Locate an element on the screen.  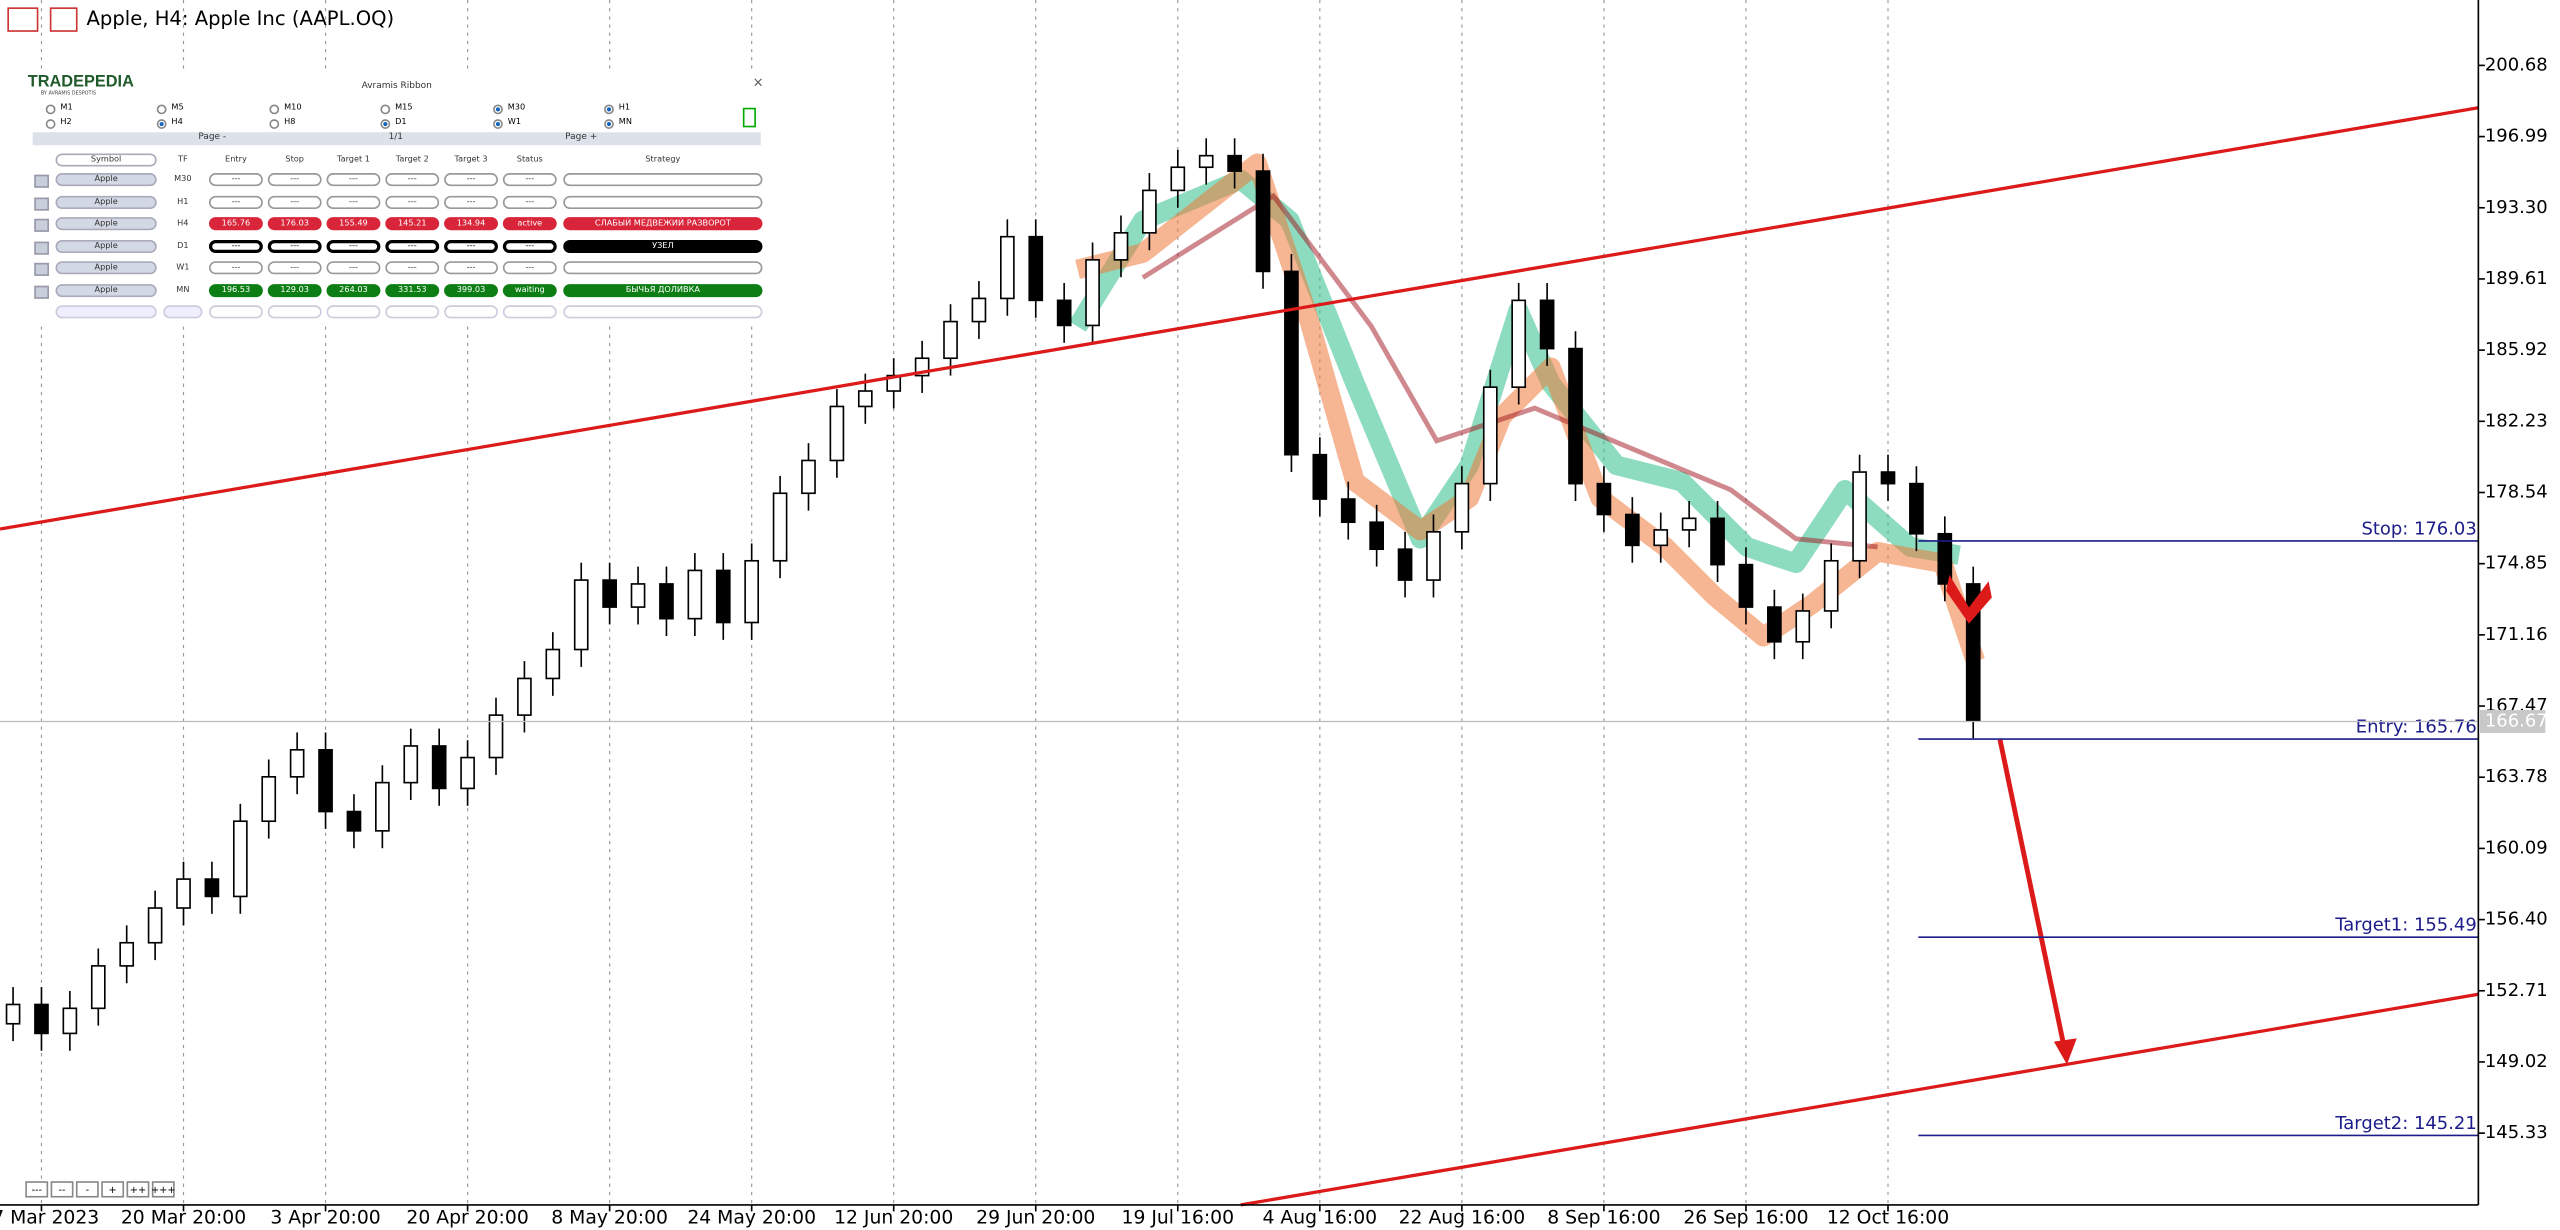
timeframe-label: H1 is located at coordinates (624, 107).